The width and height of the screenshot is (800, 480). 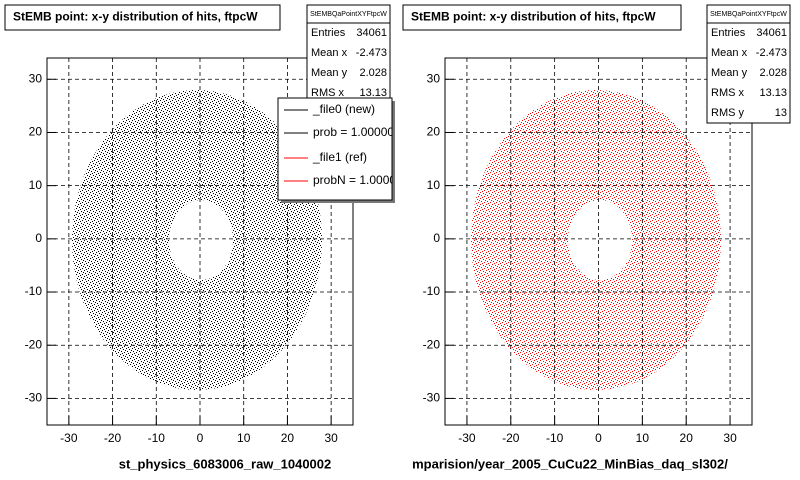 I want to click on legend-label: _file1 (ref), so click(x=339, y=157).